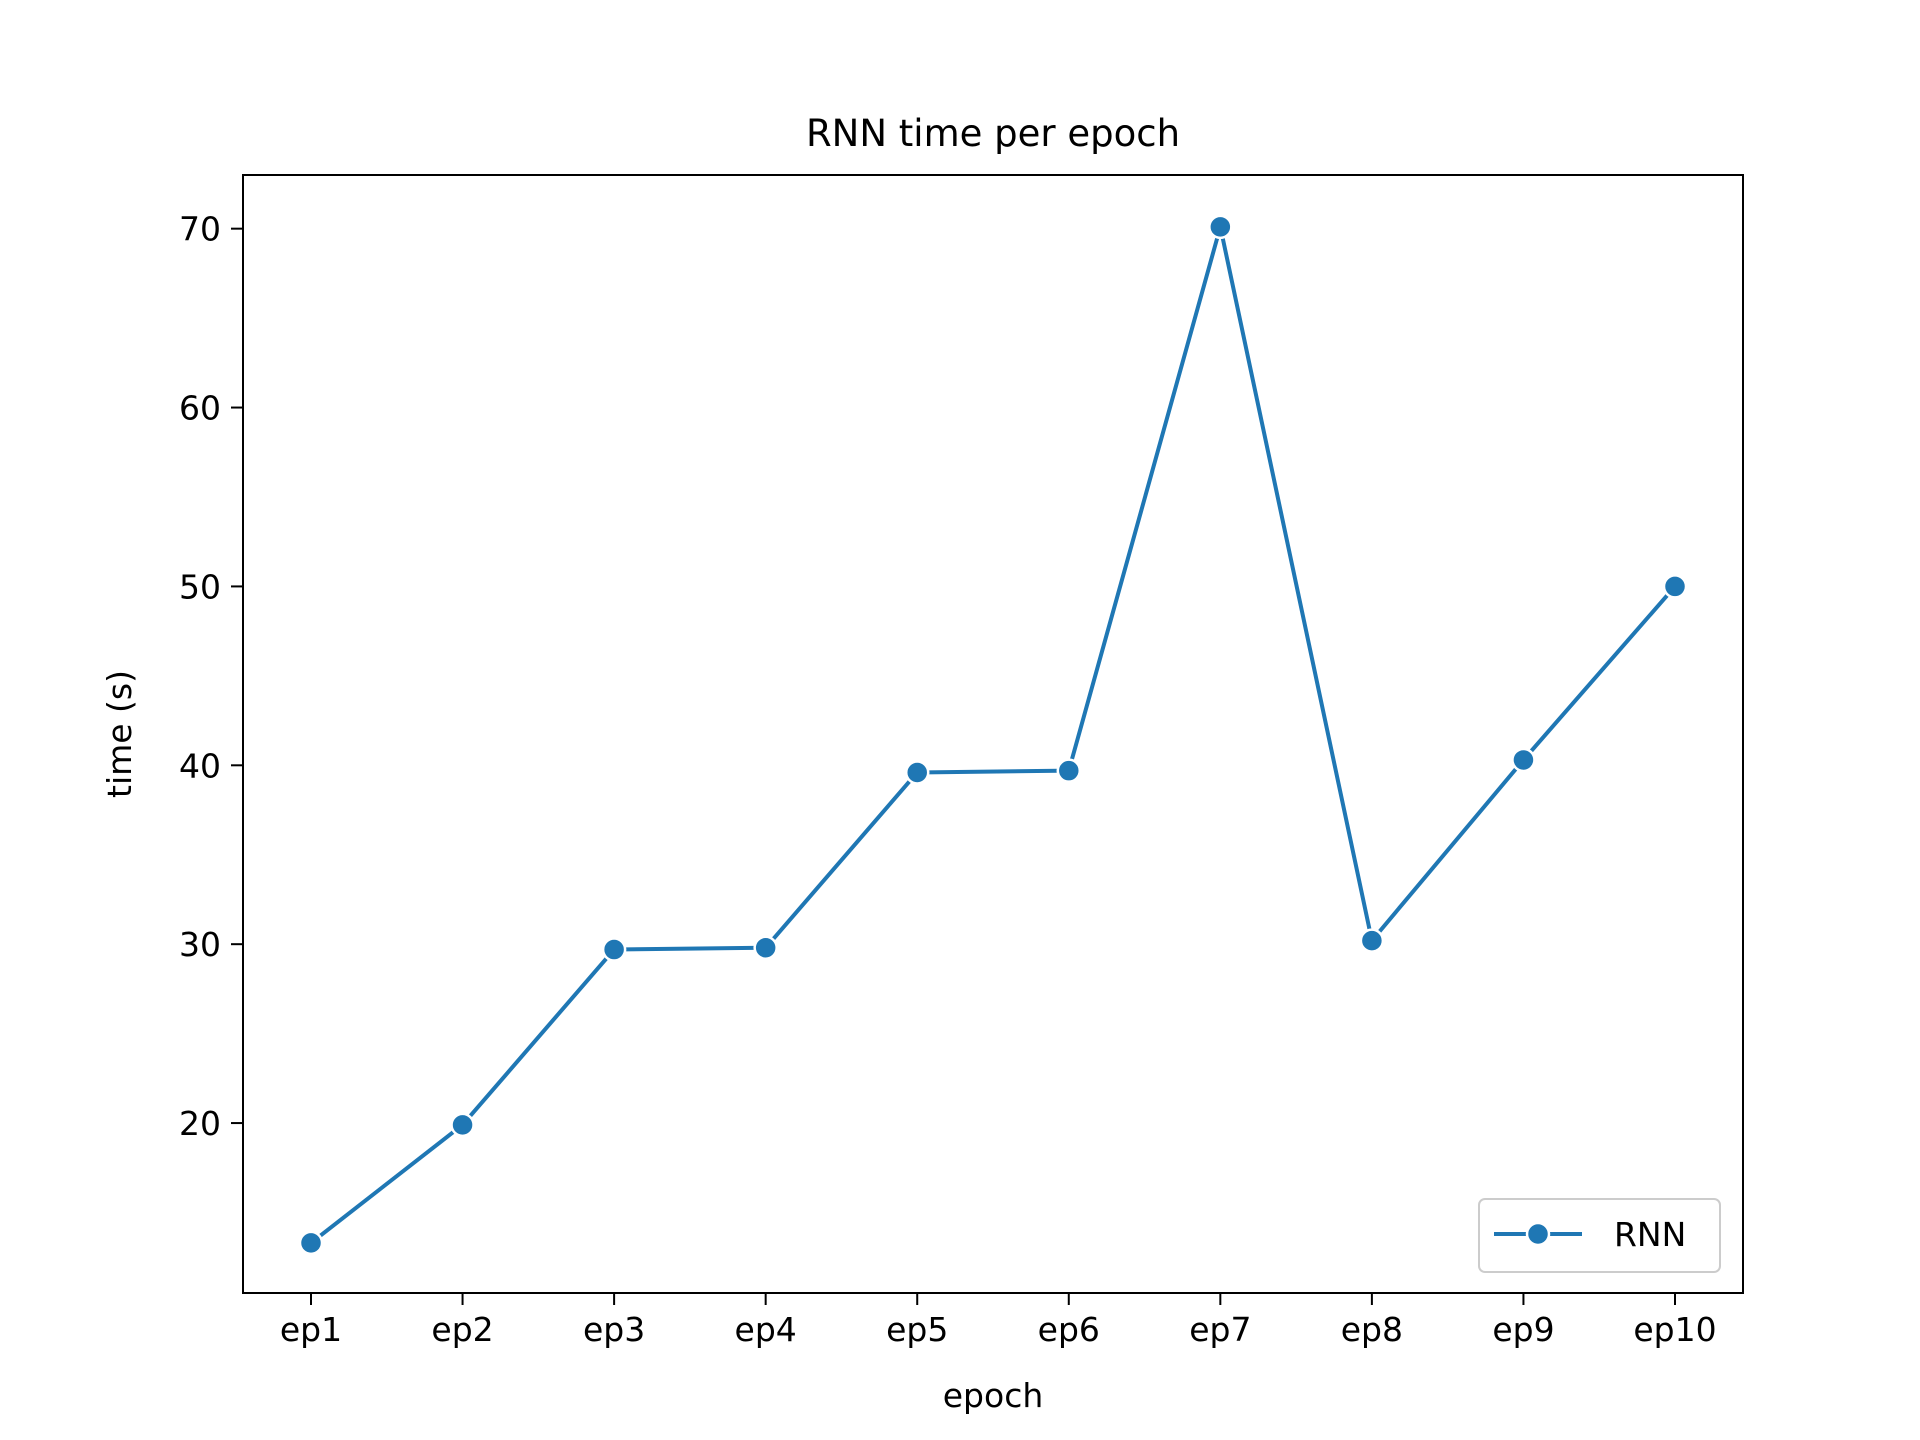  What do you see at coordinates (614, 1329) in the screenshot?
I see `x-tick-label: ep3` at bounding box center [614, 1329].